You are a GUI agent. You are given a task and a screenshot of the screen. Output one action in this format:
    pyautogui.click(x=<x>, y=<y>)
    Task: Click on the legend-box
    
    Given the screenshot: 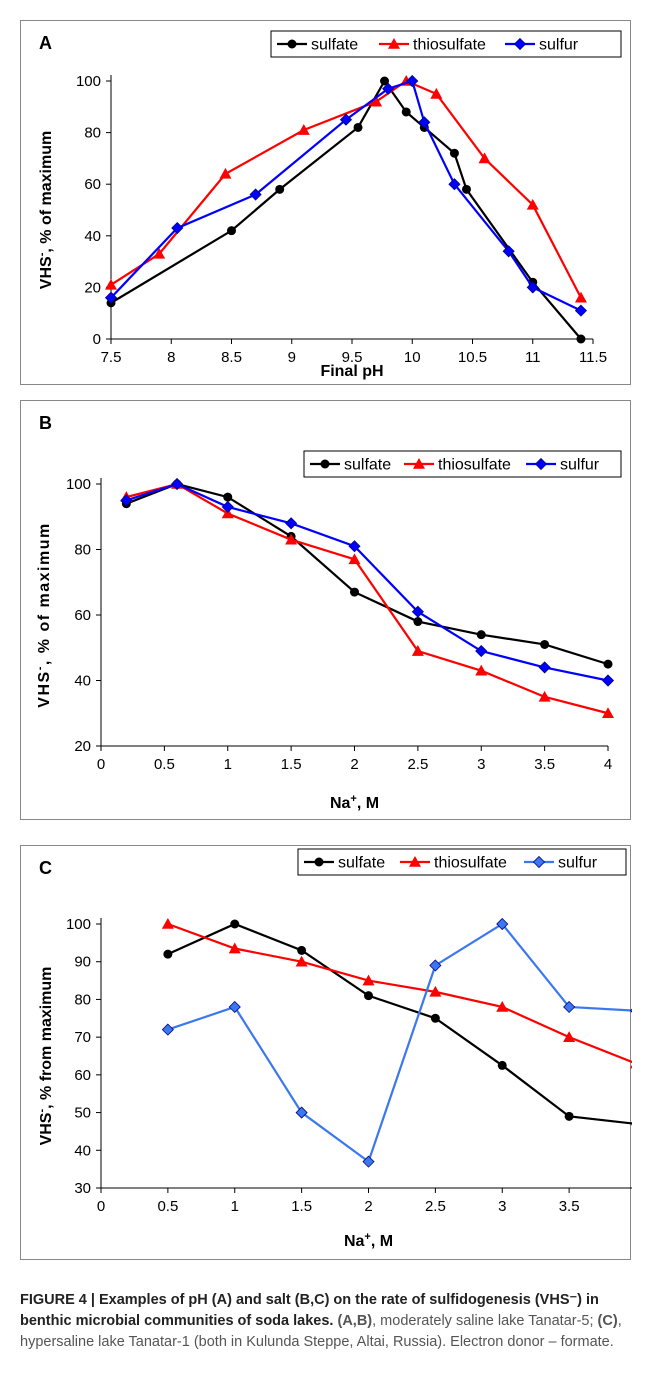 What is the action you would take?
    pyautogui.click(x=446, y=44)
    